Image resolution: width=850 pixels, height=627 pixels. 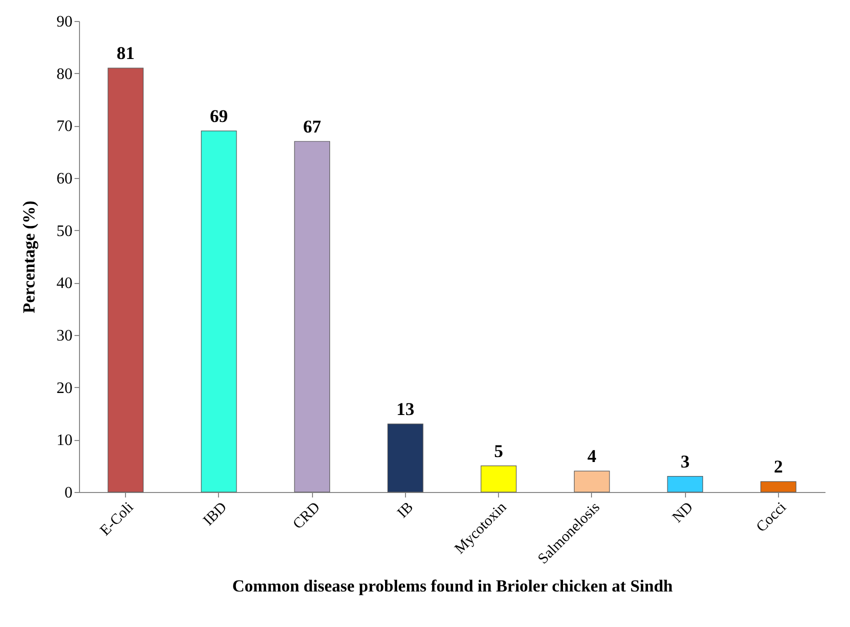 What do you see at coordinates (64, 283) in the screenshot?
I see `y-tick-label: 40` at bounding box center [64, 283].